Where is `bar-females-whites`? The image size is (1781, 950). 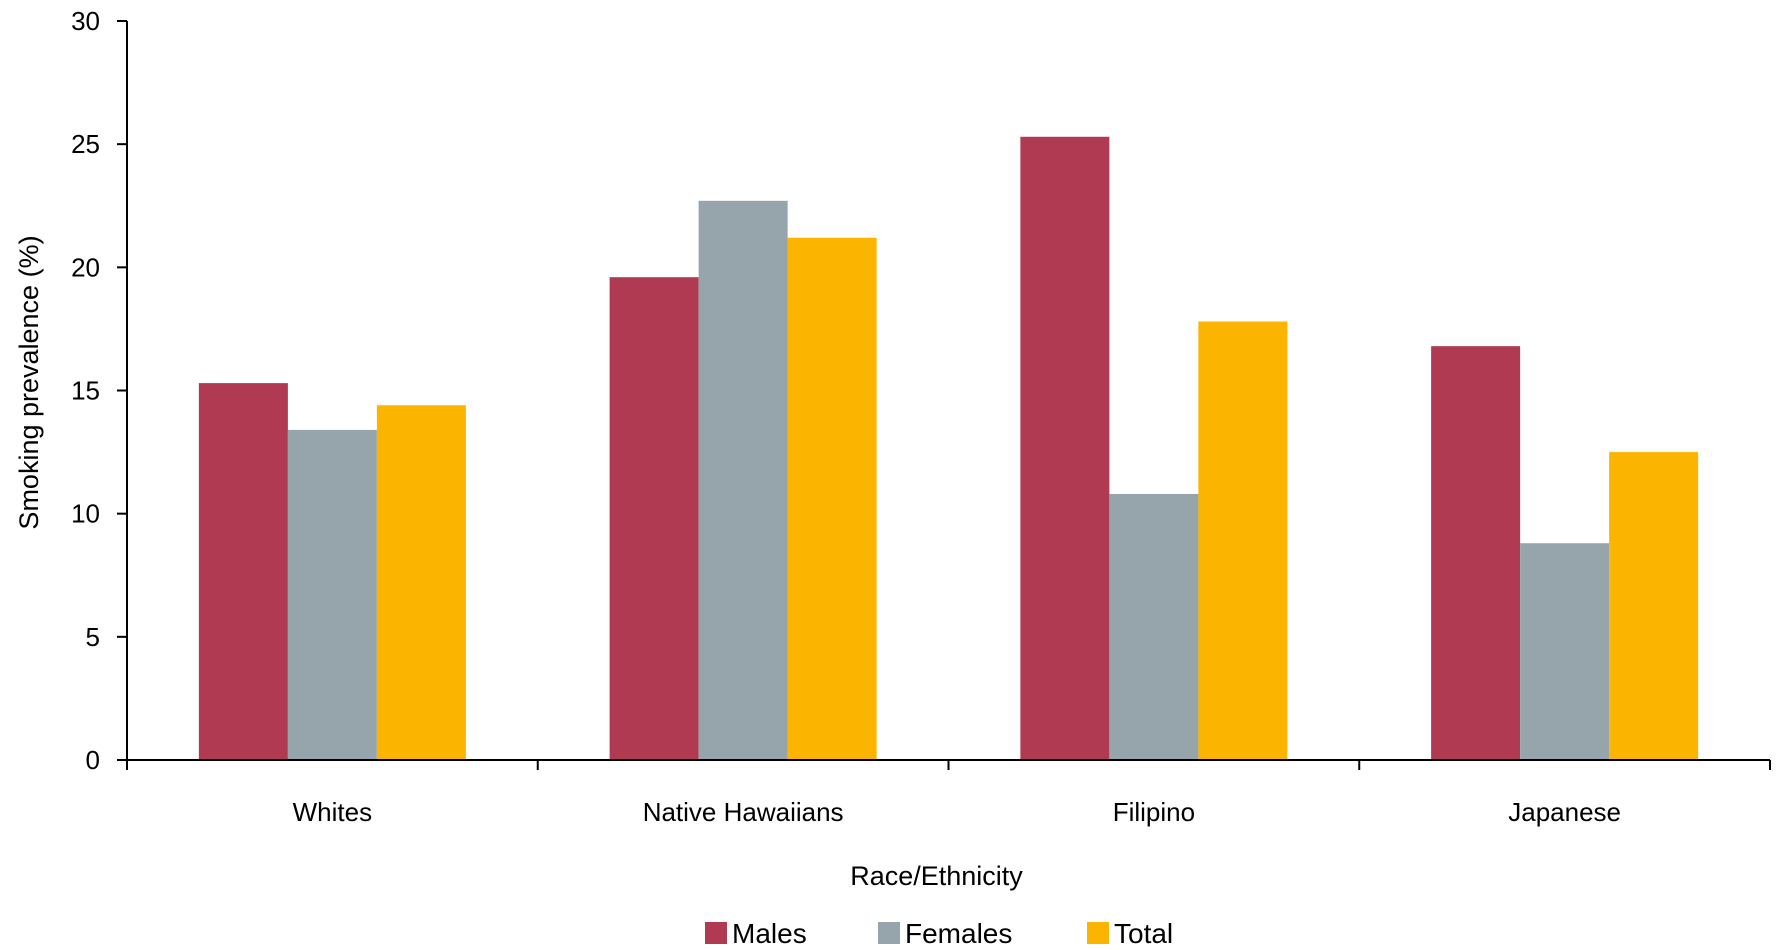 bar-females-whites is located at coordinates (332, 594).